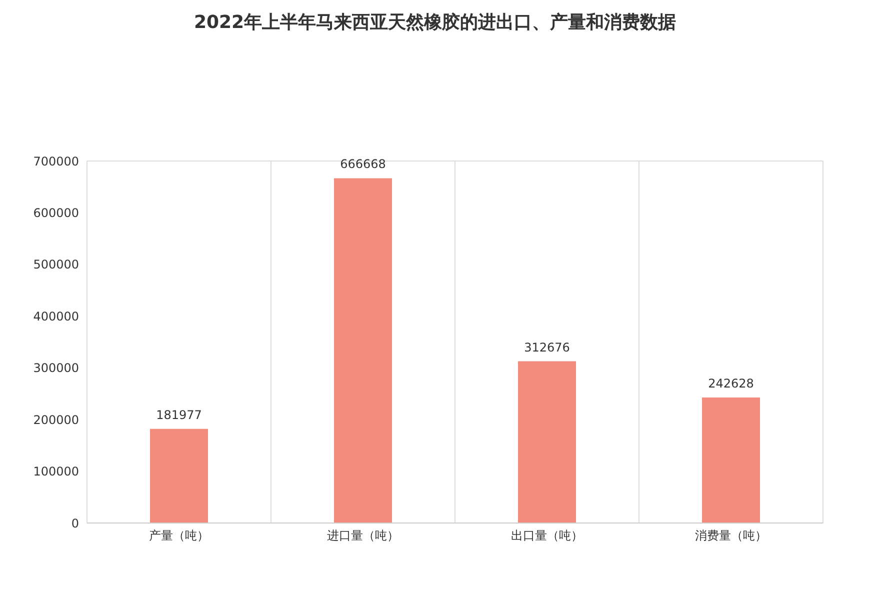 Image resolution: width=870 pixels, height=606 pixels. Describe the element at coordinates (547, 347) in the screenshot. I see `data-label: 312676` at that location.